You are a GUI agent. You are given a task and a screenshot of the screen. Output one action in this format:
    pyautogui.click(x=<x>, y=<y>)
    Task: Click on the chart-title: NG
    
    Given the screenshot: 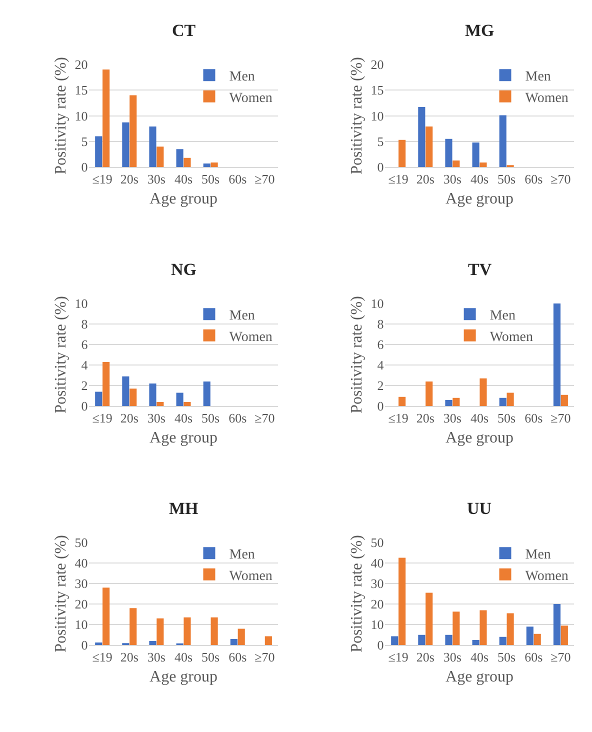 What is the action you would take?
    pyautogui.click(x=183, y=269)
    